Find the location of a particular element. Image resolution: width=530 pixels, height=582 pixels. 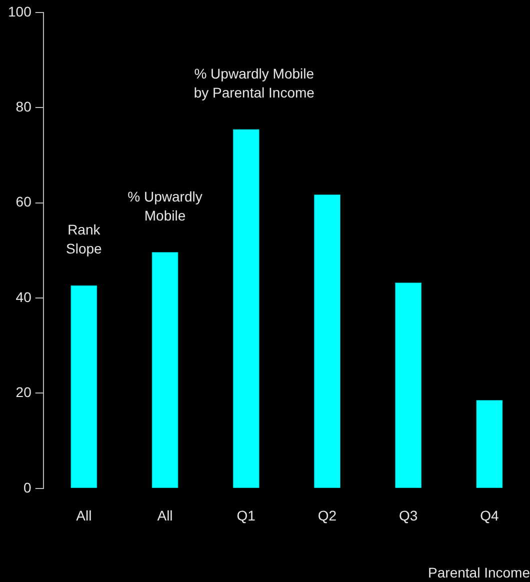

annotation: Rank Slope is located at coordinates (84, 239).